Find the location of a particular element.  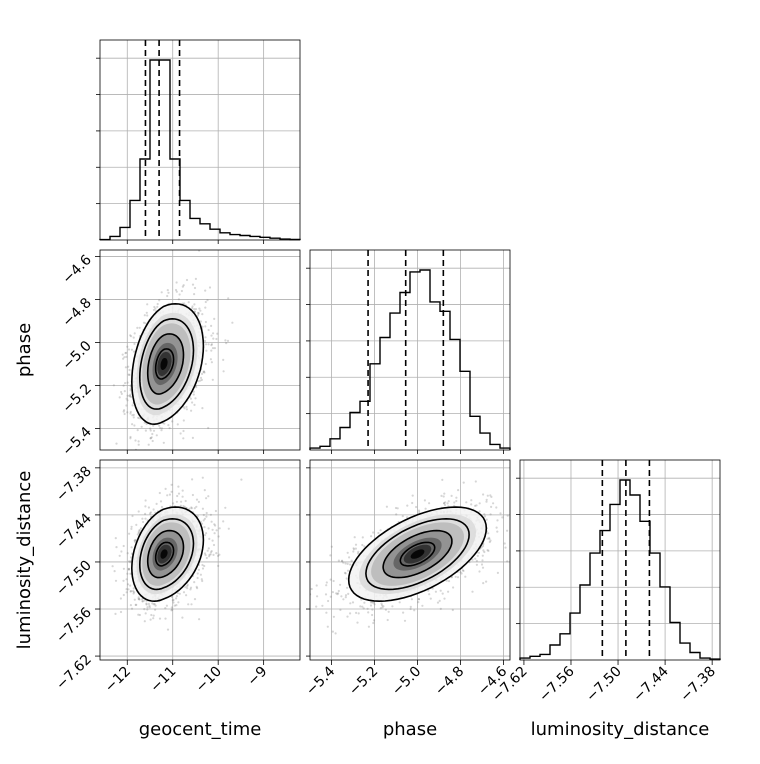

x-tick-label: −11 is located at coordinates (163, 680).